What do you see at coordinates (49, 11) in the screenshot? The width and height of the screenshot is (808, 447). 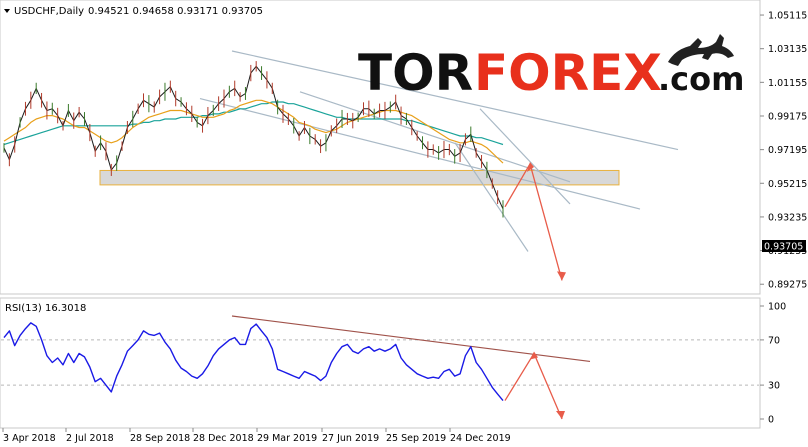 I see `symbol-label: USDCHF,Daily` at bounding box center [49, 11].